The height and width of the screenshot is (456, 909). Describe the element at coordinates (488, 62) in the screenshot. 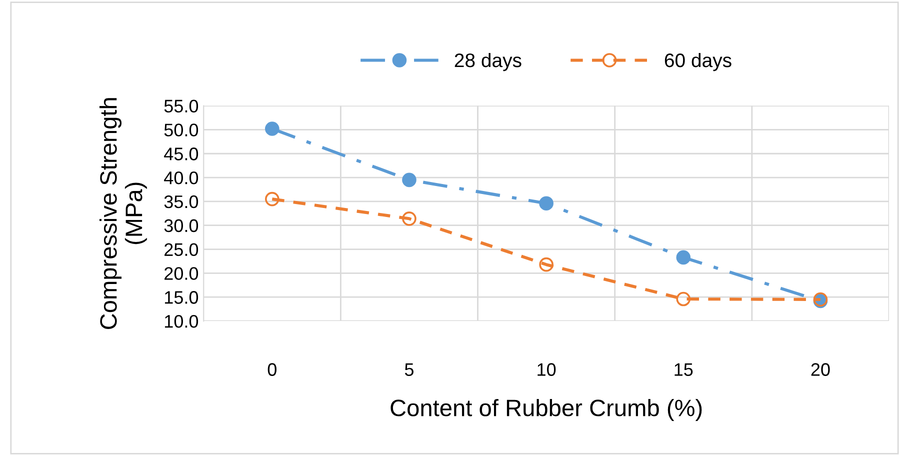

I see `legend-label: 28 days` at that location.